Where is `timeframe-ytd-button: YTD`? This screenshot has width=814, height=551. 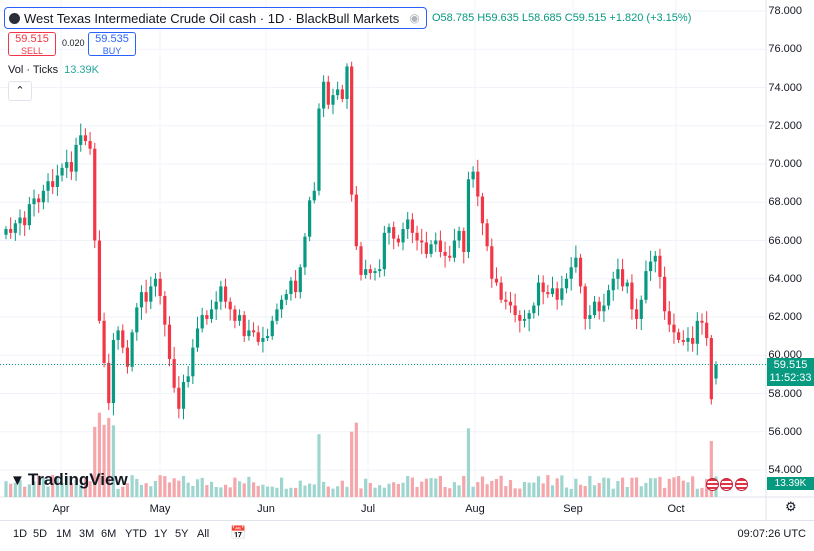
timeframe-ytd-button: YTD is located at coordinates (136, 534).